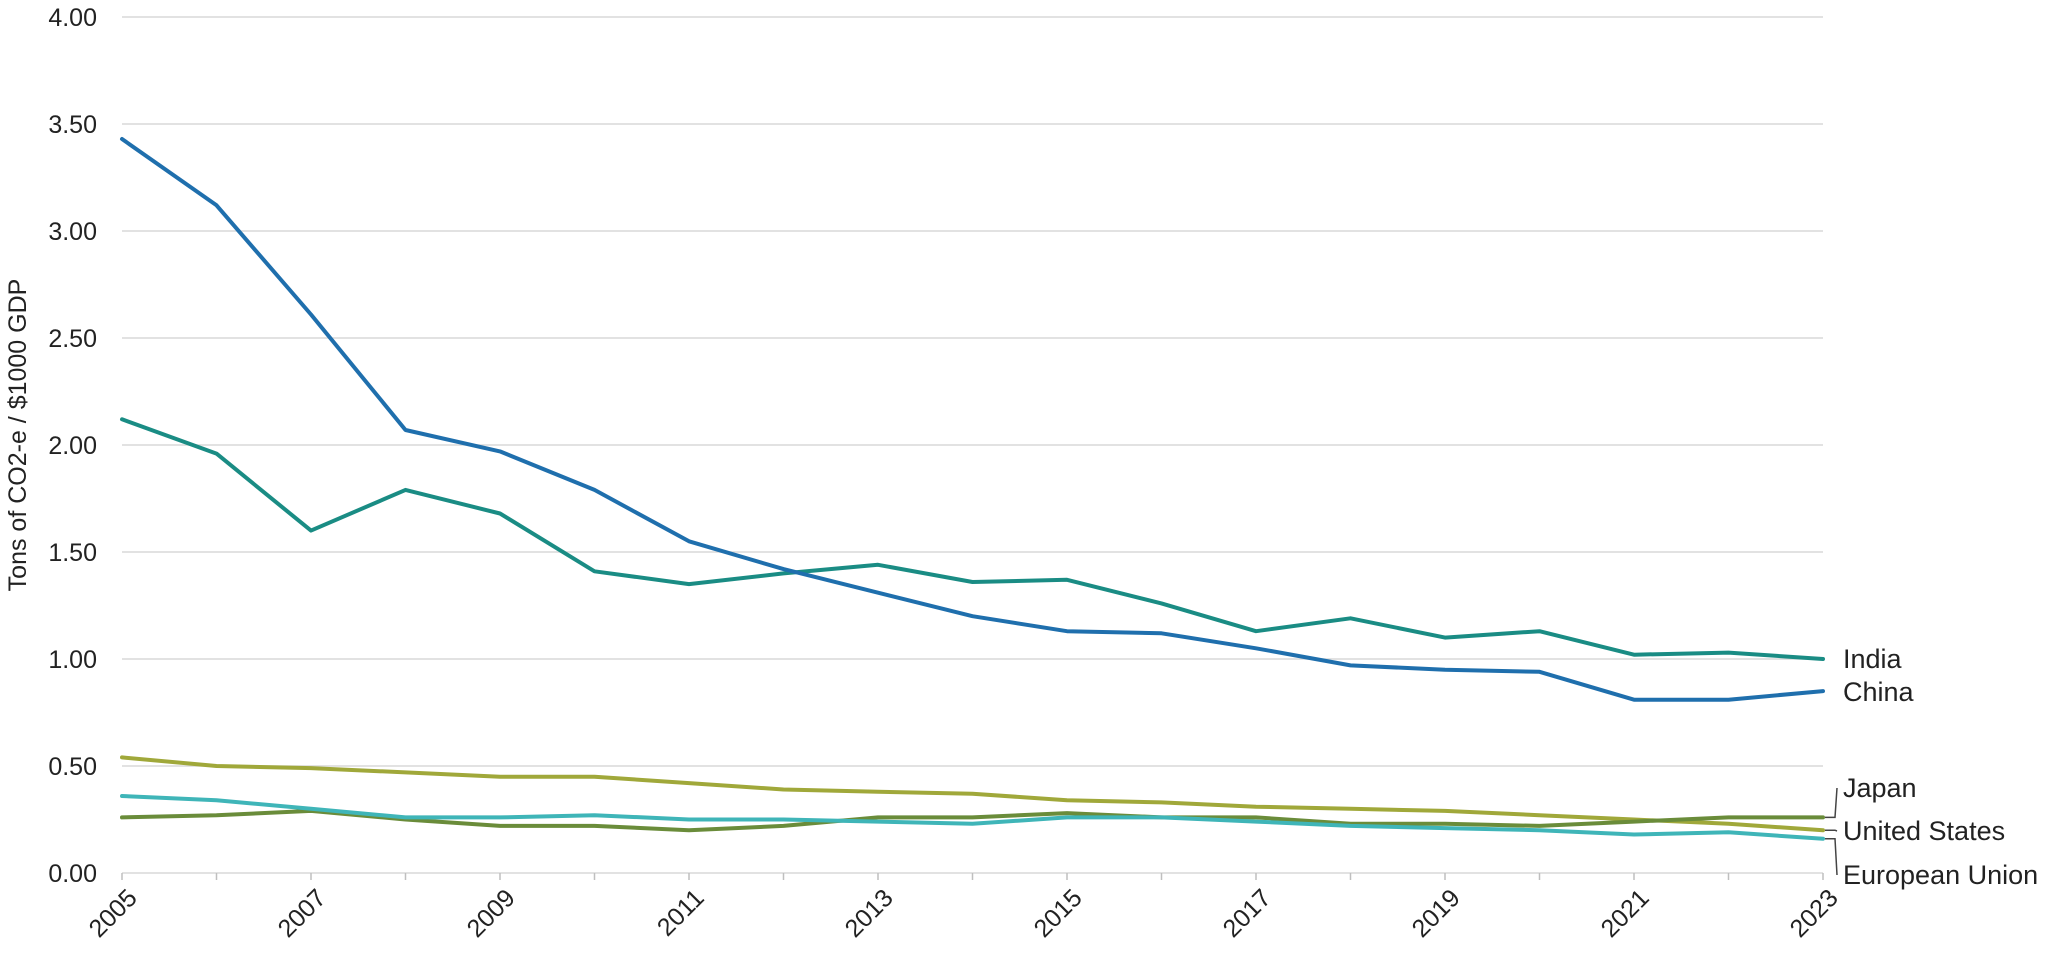 This screenshot has height=961, width=2048. I want to click on series-line-japan, so click(972, 820).